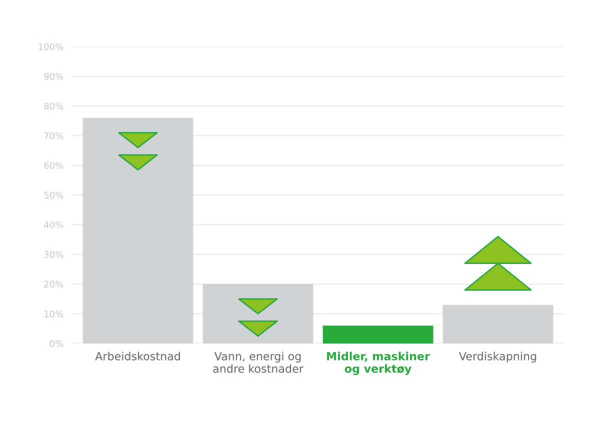 The height and width of the screenshot is (424, 600). Describe the element at coordinates (137, 356) in the screenshot. I see `x-tick-label: Arbeidskostnad` at that location.